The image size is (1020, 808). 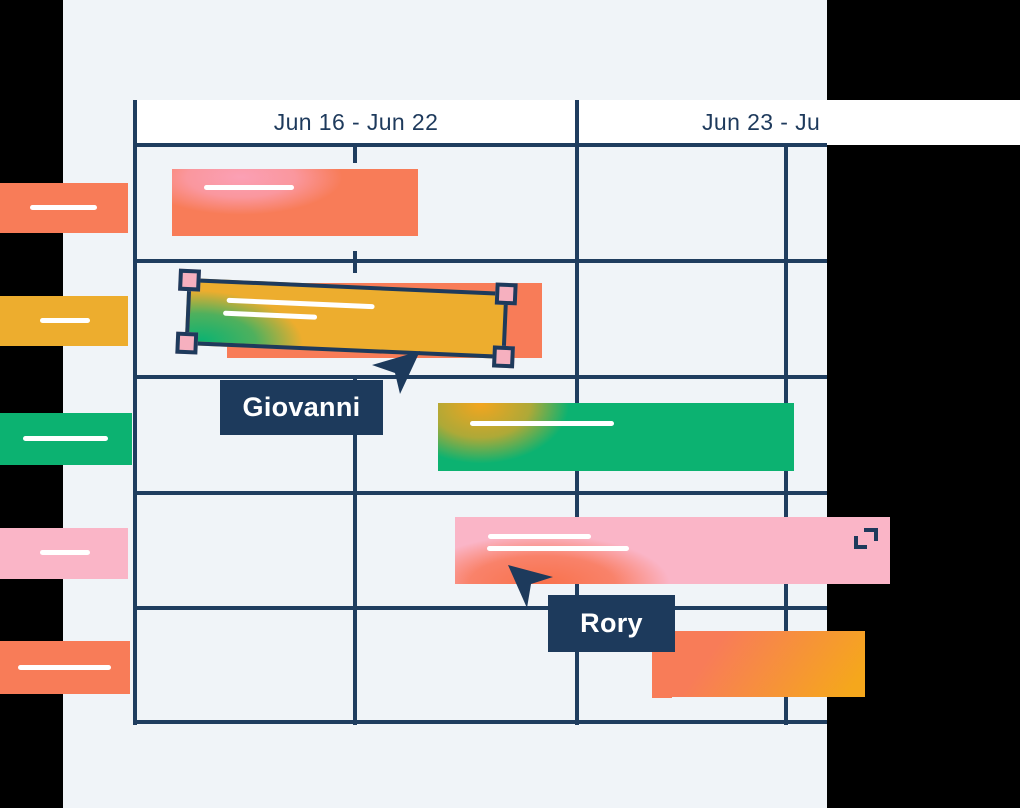 What do you see at coordinates (187, 343) in the screenshot?
I see `selection-handle-bottom-left` at bounding box center [187, 343].